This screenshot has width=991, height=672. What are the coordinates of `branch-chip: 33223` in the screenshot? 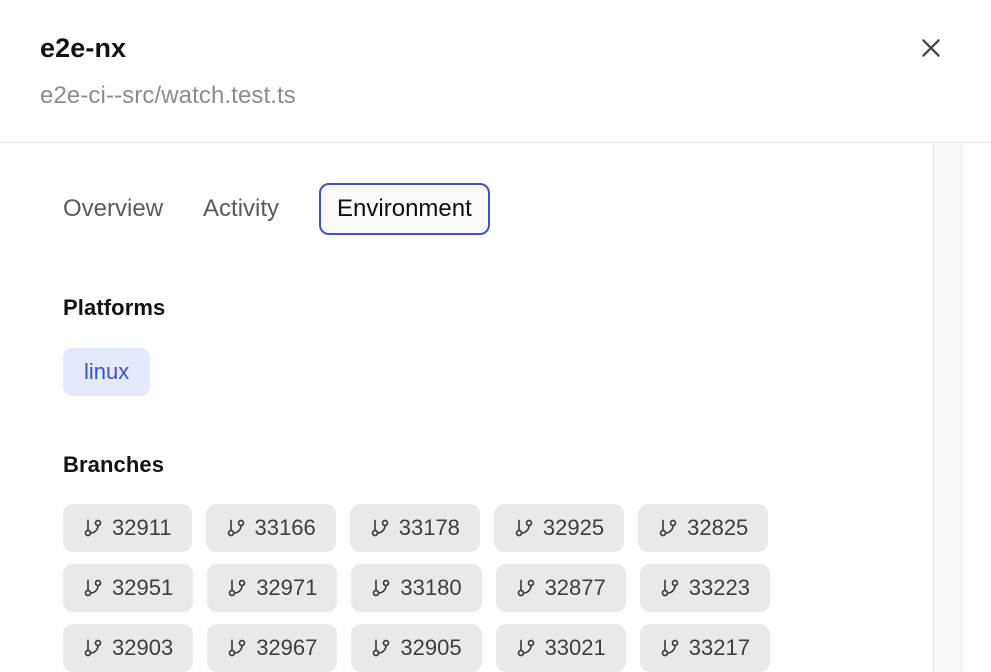 It's located at (704, 588).